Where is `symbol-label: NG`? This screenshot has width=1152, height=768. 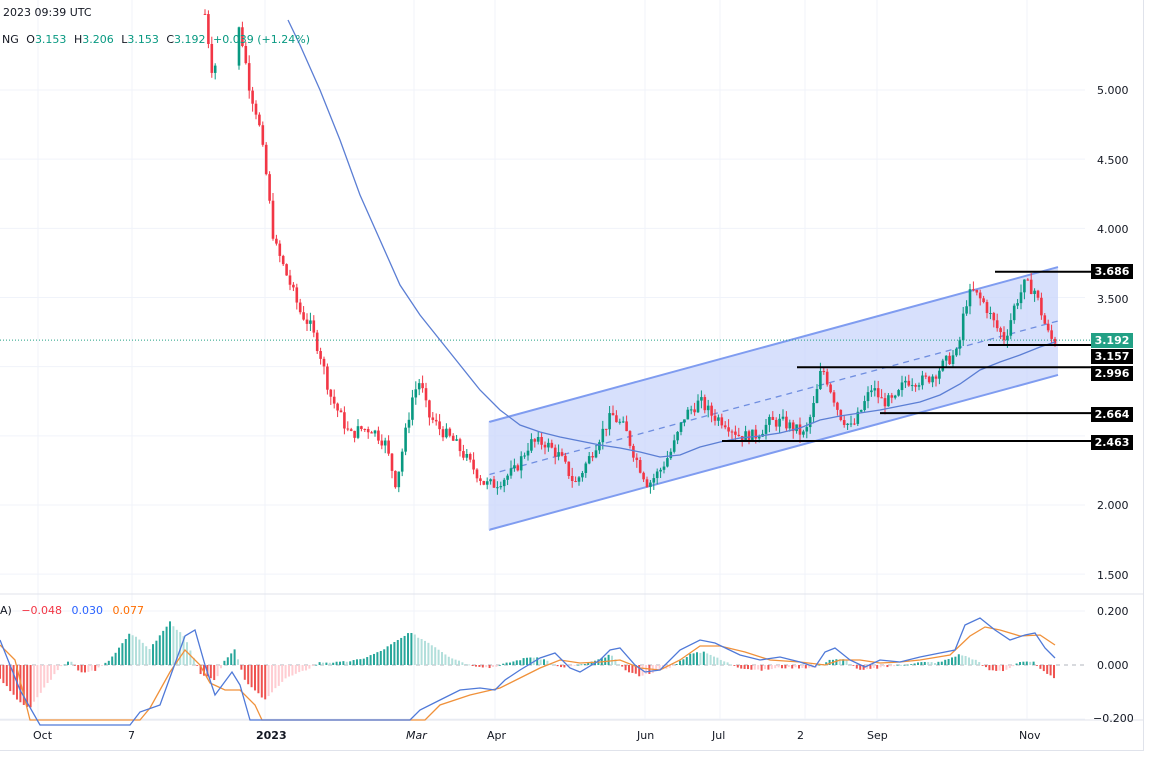 symbol-label: NG is located at coordinates (10, 39).